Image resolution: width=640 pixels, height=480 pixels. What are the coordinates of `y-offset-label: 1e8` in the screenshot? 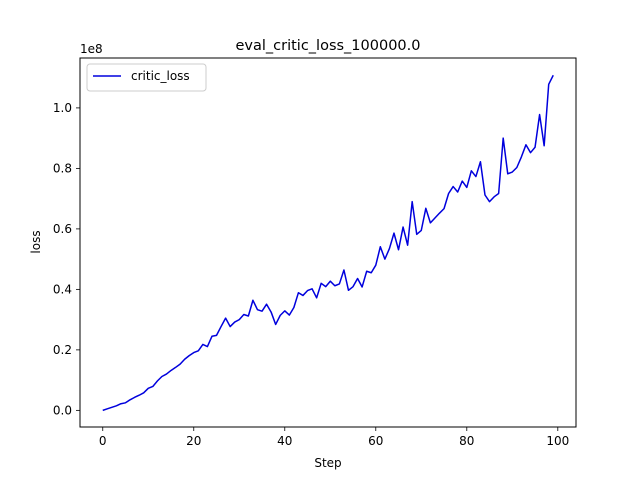 It's located at (91, 49).